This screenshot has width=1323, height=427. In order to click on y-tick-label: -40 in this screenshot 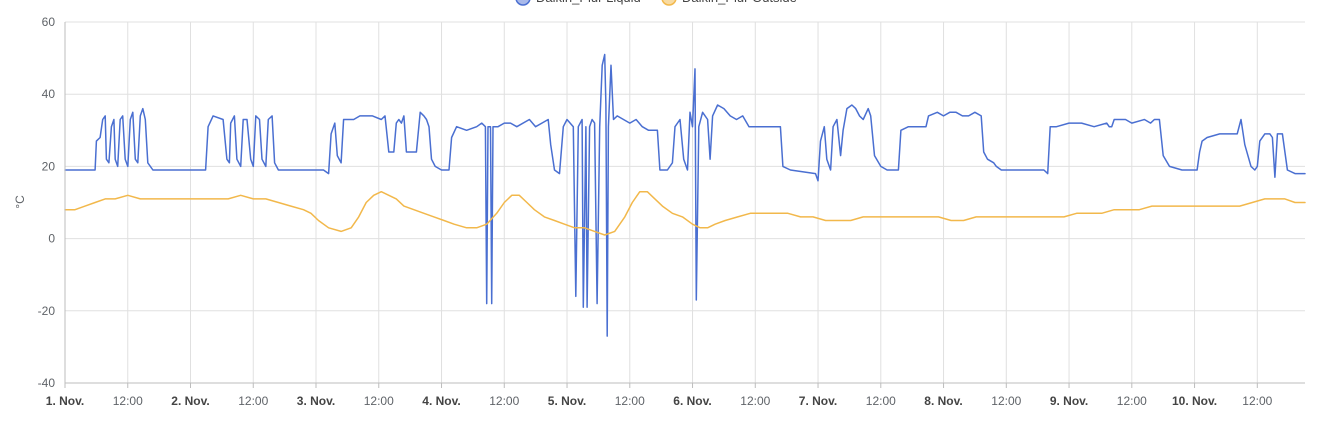, I will do `click(47, 383)`.